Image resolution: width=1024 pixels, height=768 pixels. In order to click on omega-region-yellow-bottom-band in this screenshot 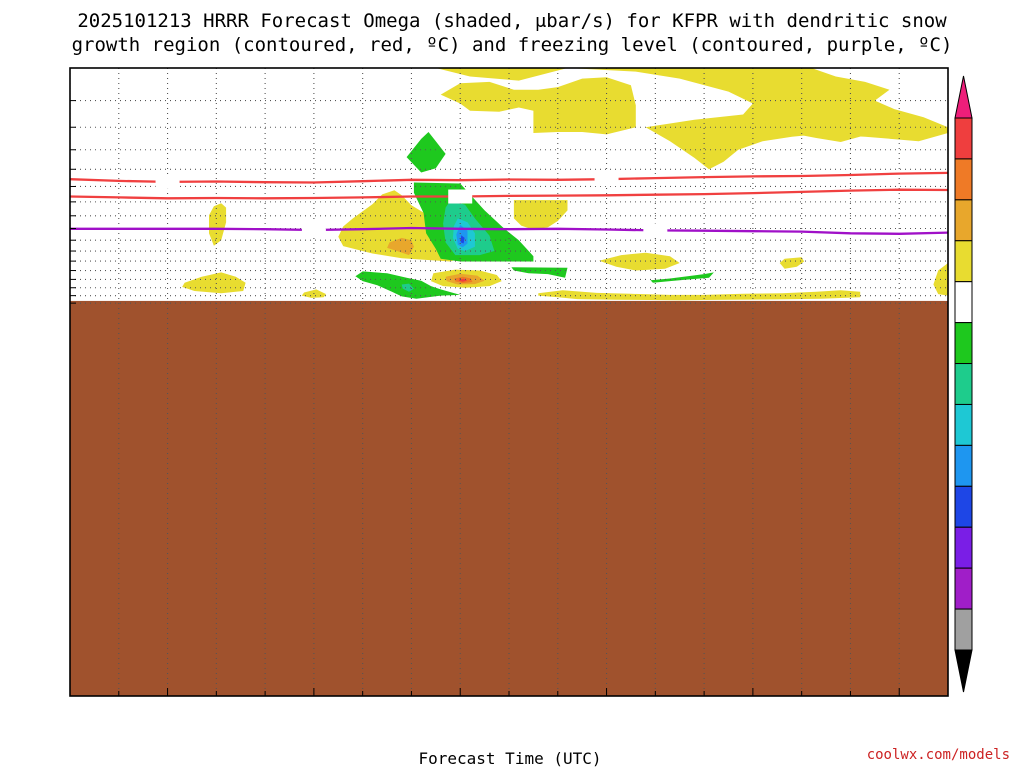, I will do `click(699, 295)`.